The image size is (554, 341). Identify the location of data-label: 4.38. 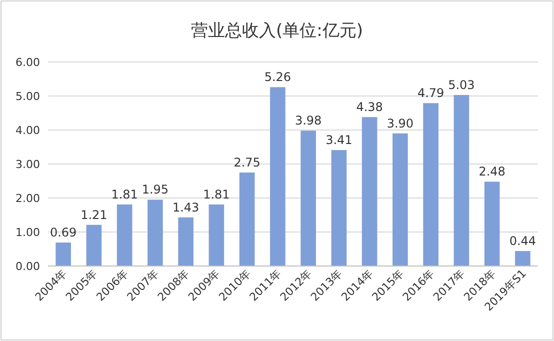
(369, 107).